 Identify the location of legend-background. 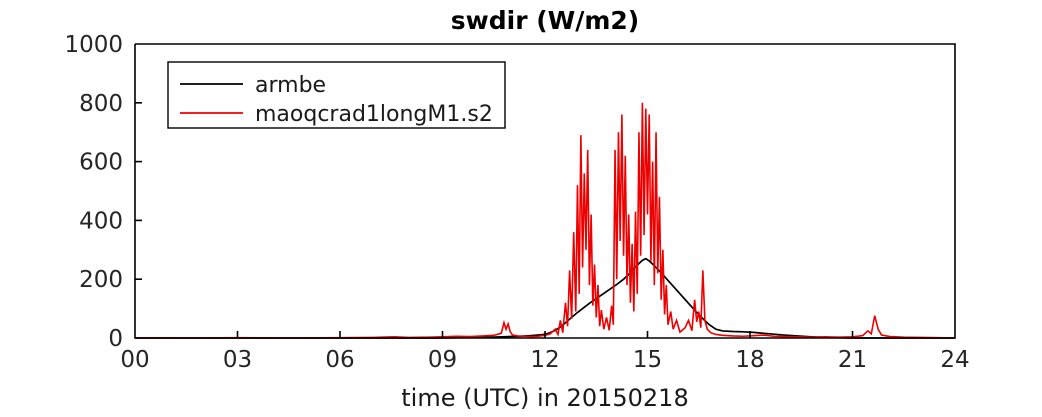
(336, 95).